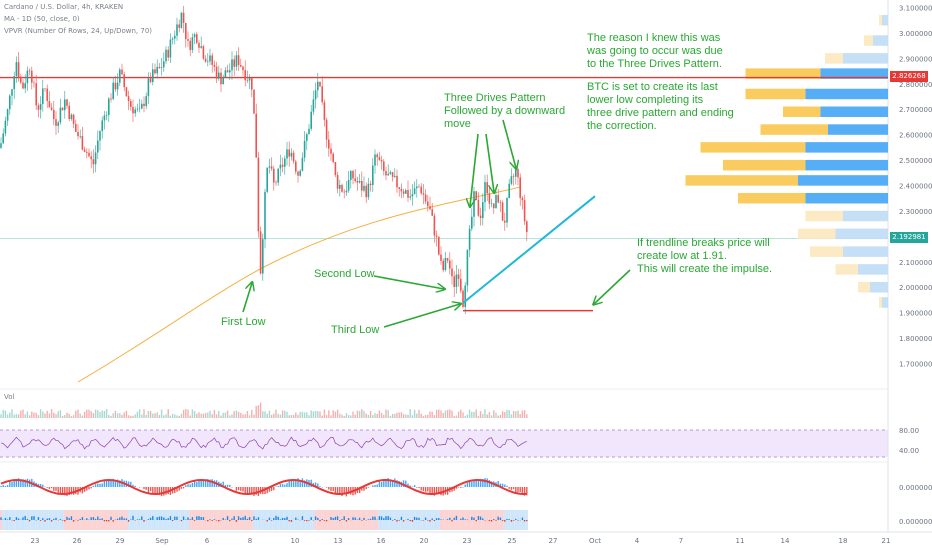 The image size is (932, 550). I want to click on rsi-band, so click(444, 443).